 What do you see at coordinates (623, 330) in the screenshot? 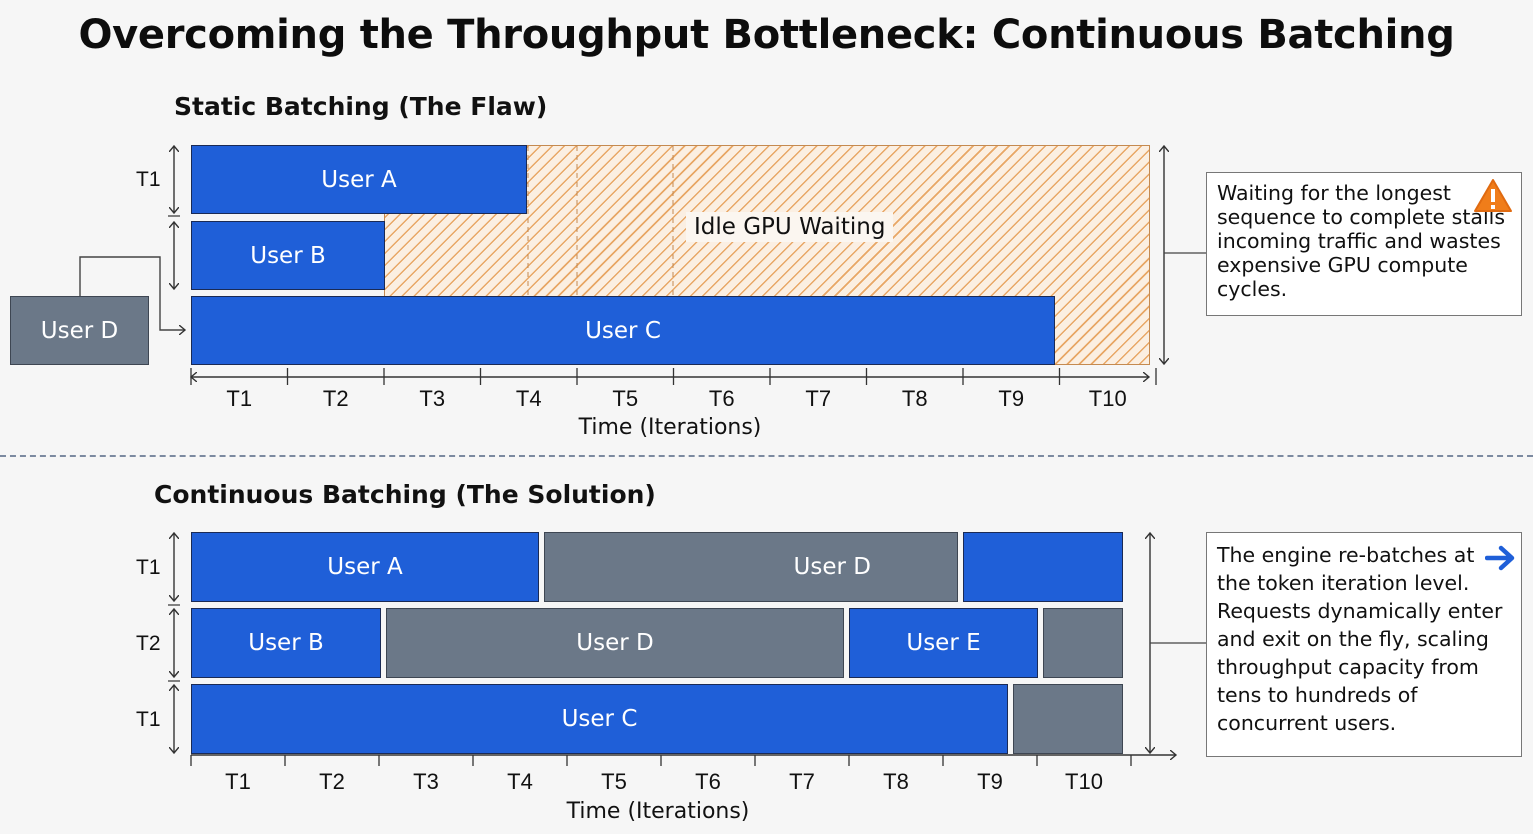
I see `static-user-c-block: User C` at bounding box center [623, 330].